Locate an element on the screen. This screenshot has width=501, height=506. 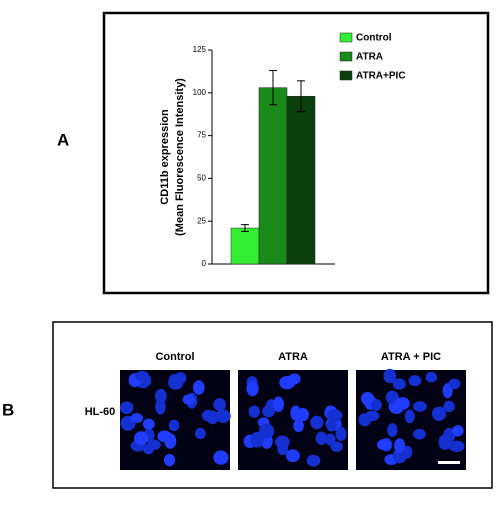
y-axis-label: CD11b expression is located at coordinates (165, 157).